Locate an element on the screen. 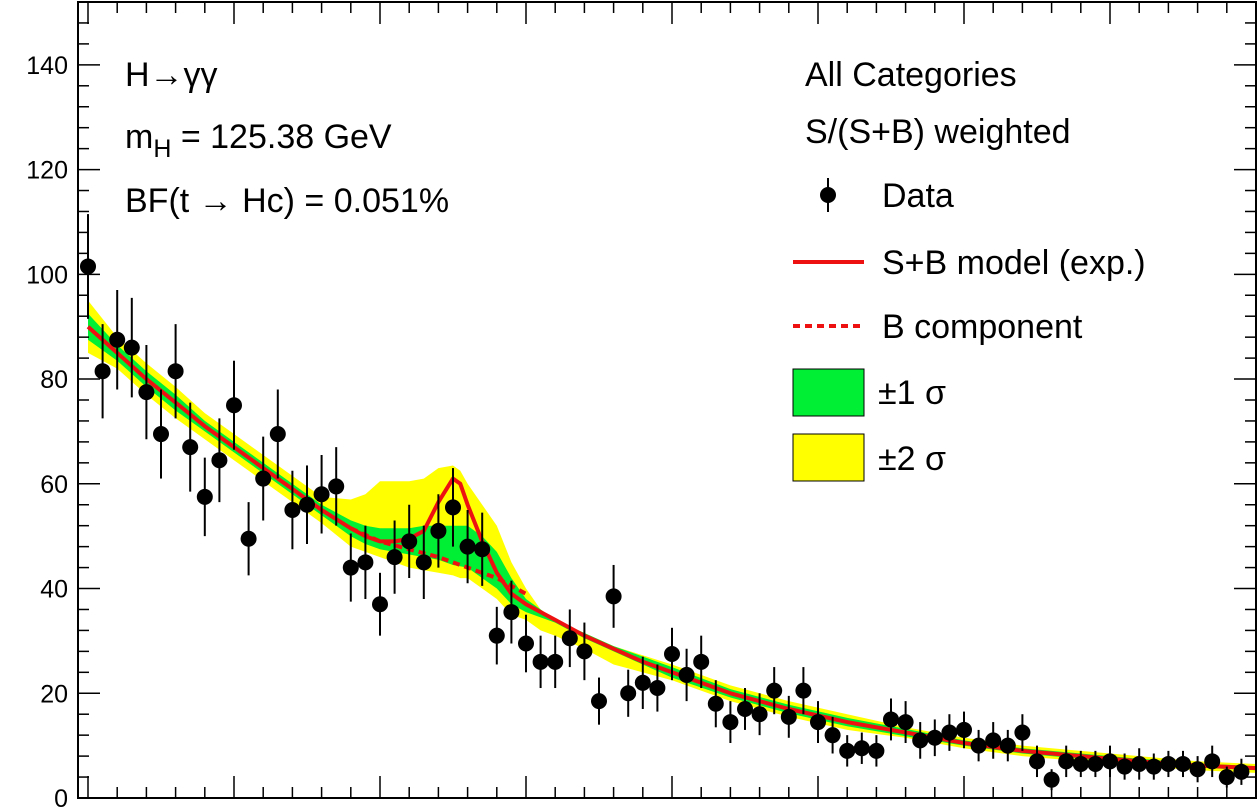 The height and width of the screenshot is (808, 1259). legend-title-weighting: S/(S+B) weighted is located at coordinates (938, 132).